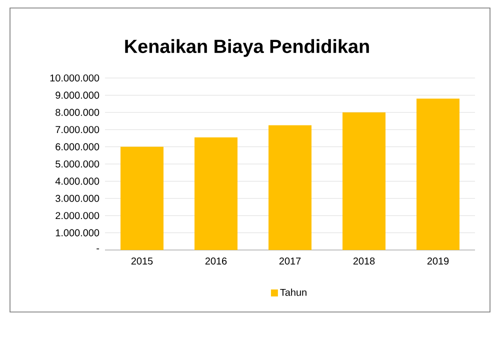  Describe the element at coordinates (78, 146) in the screenshot. I see `y-tick-label: 6.000.000` at that location.